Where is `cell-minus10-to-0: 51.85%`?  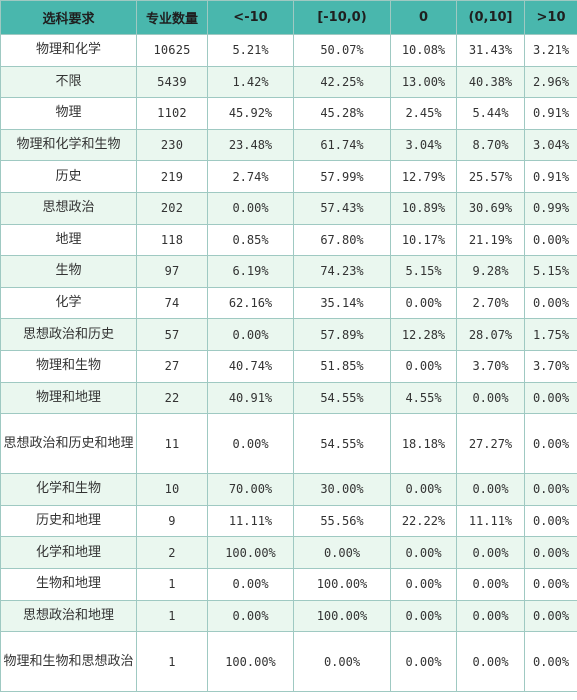
cell-minus10-to-0: 51.85% is located at coordinates (342, 366).